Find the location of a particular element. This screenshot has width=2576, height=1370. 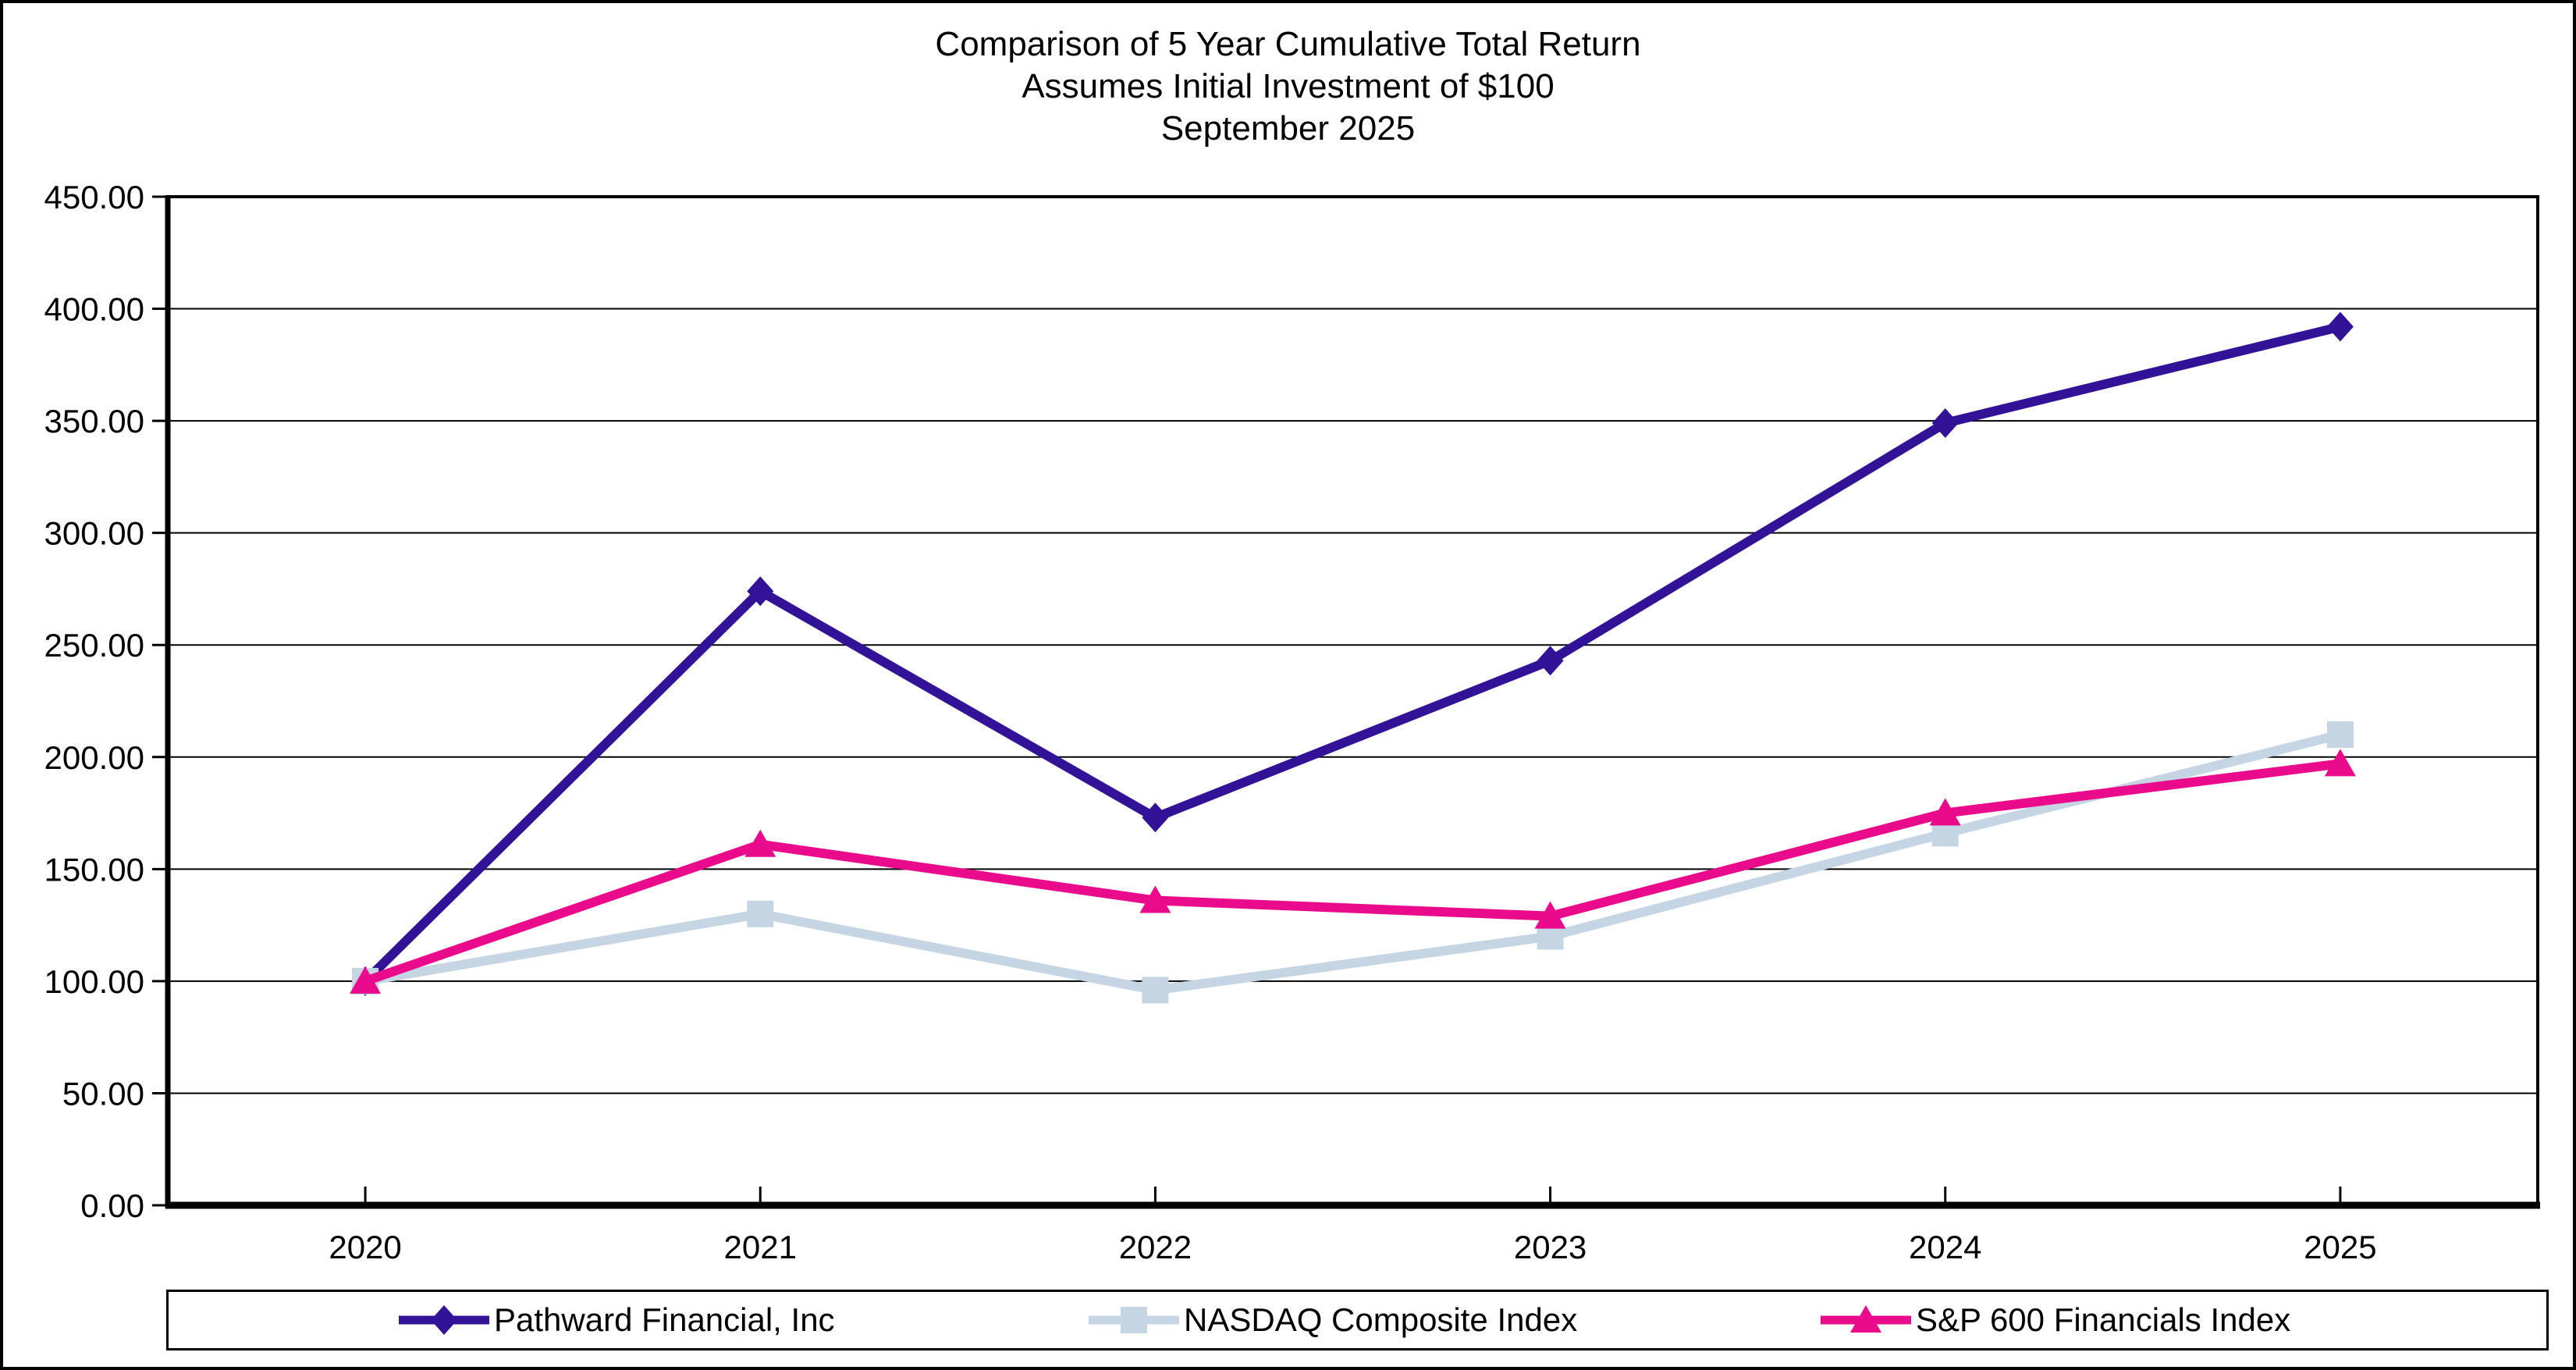

y-tick-label: 100.00 is located at coordinates (94, 982).